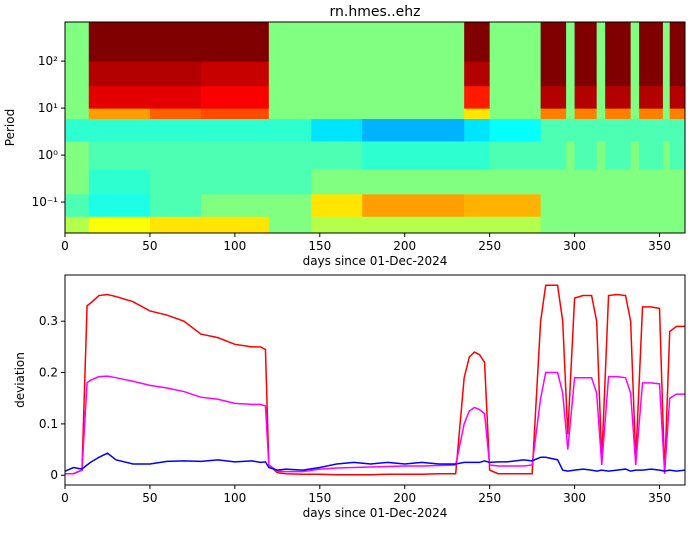 Image resolution: width=690 pixels, height=535 pixels. Describe the element at coordinates (48, 373) in the screenshot. I see `y-tick-label: 0.2` at that location.